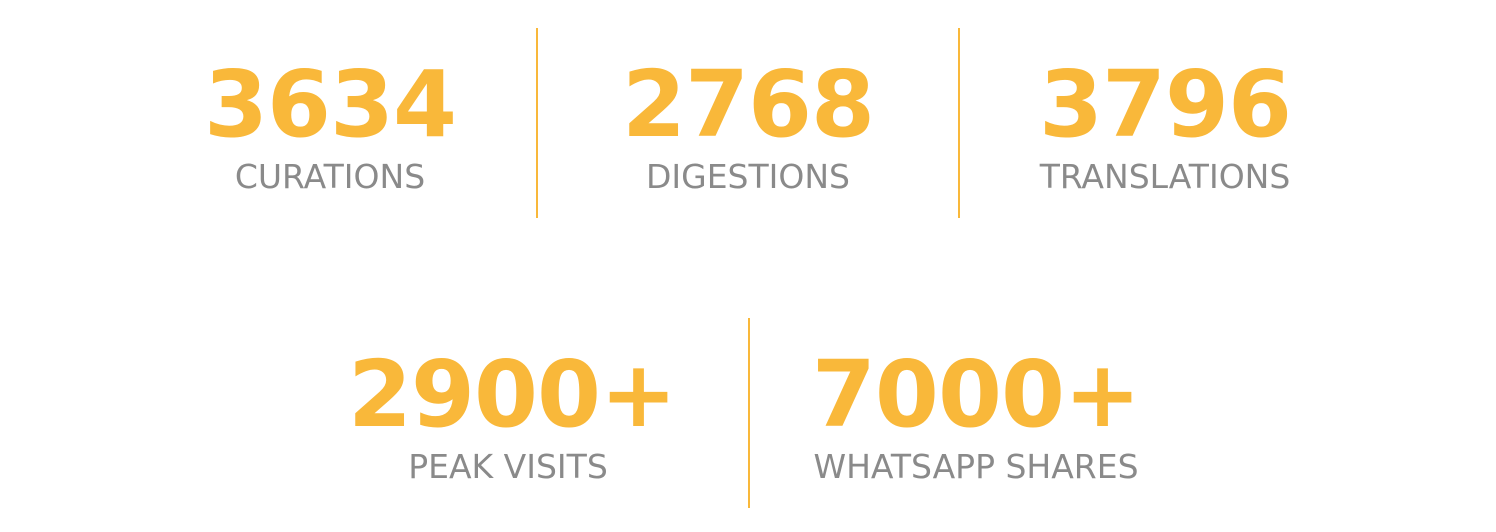 This screenshot has height=532, width=1496. I want to click on stat-value: 2768, so click(748, 104).